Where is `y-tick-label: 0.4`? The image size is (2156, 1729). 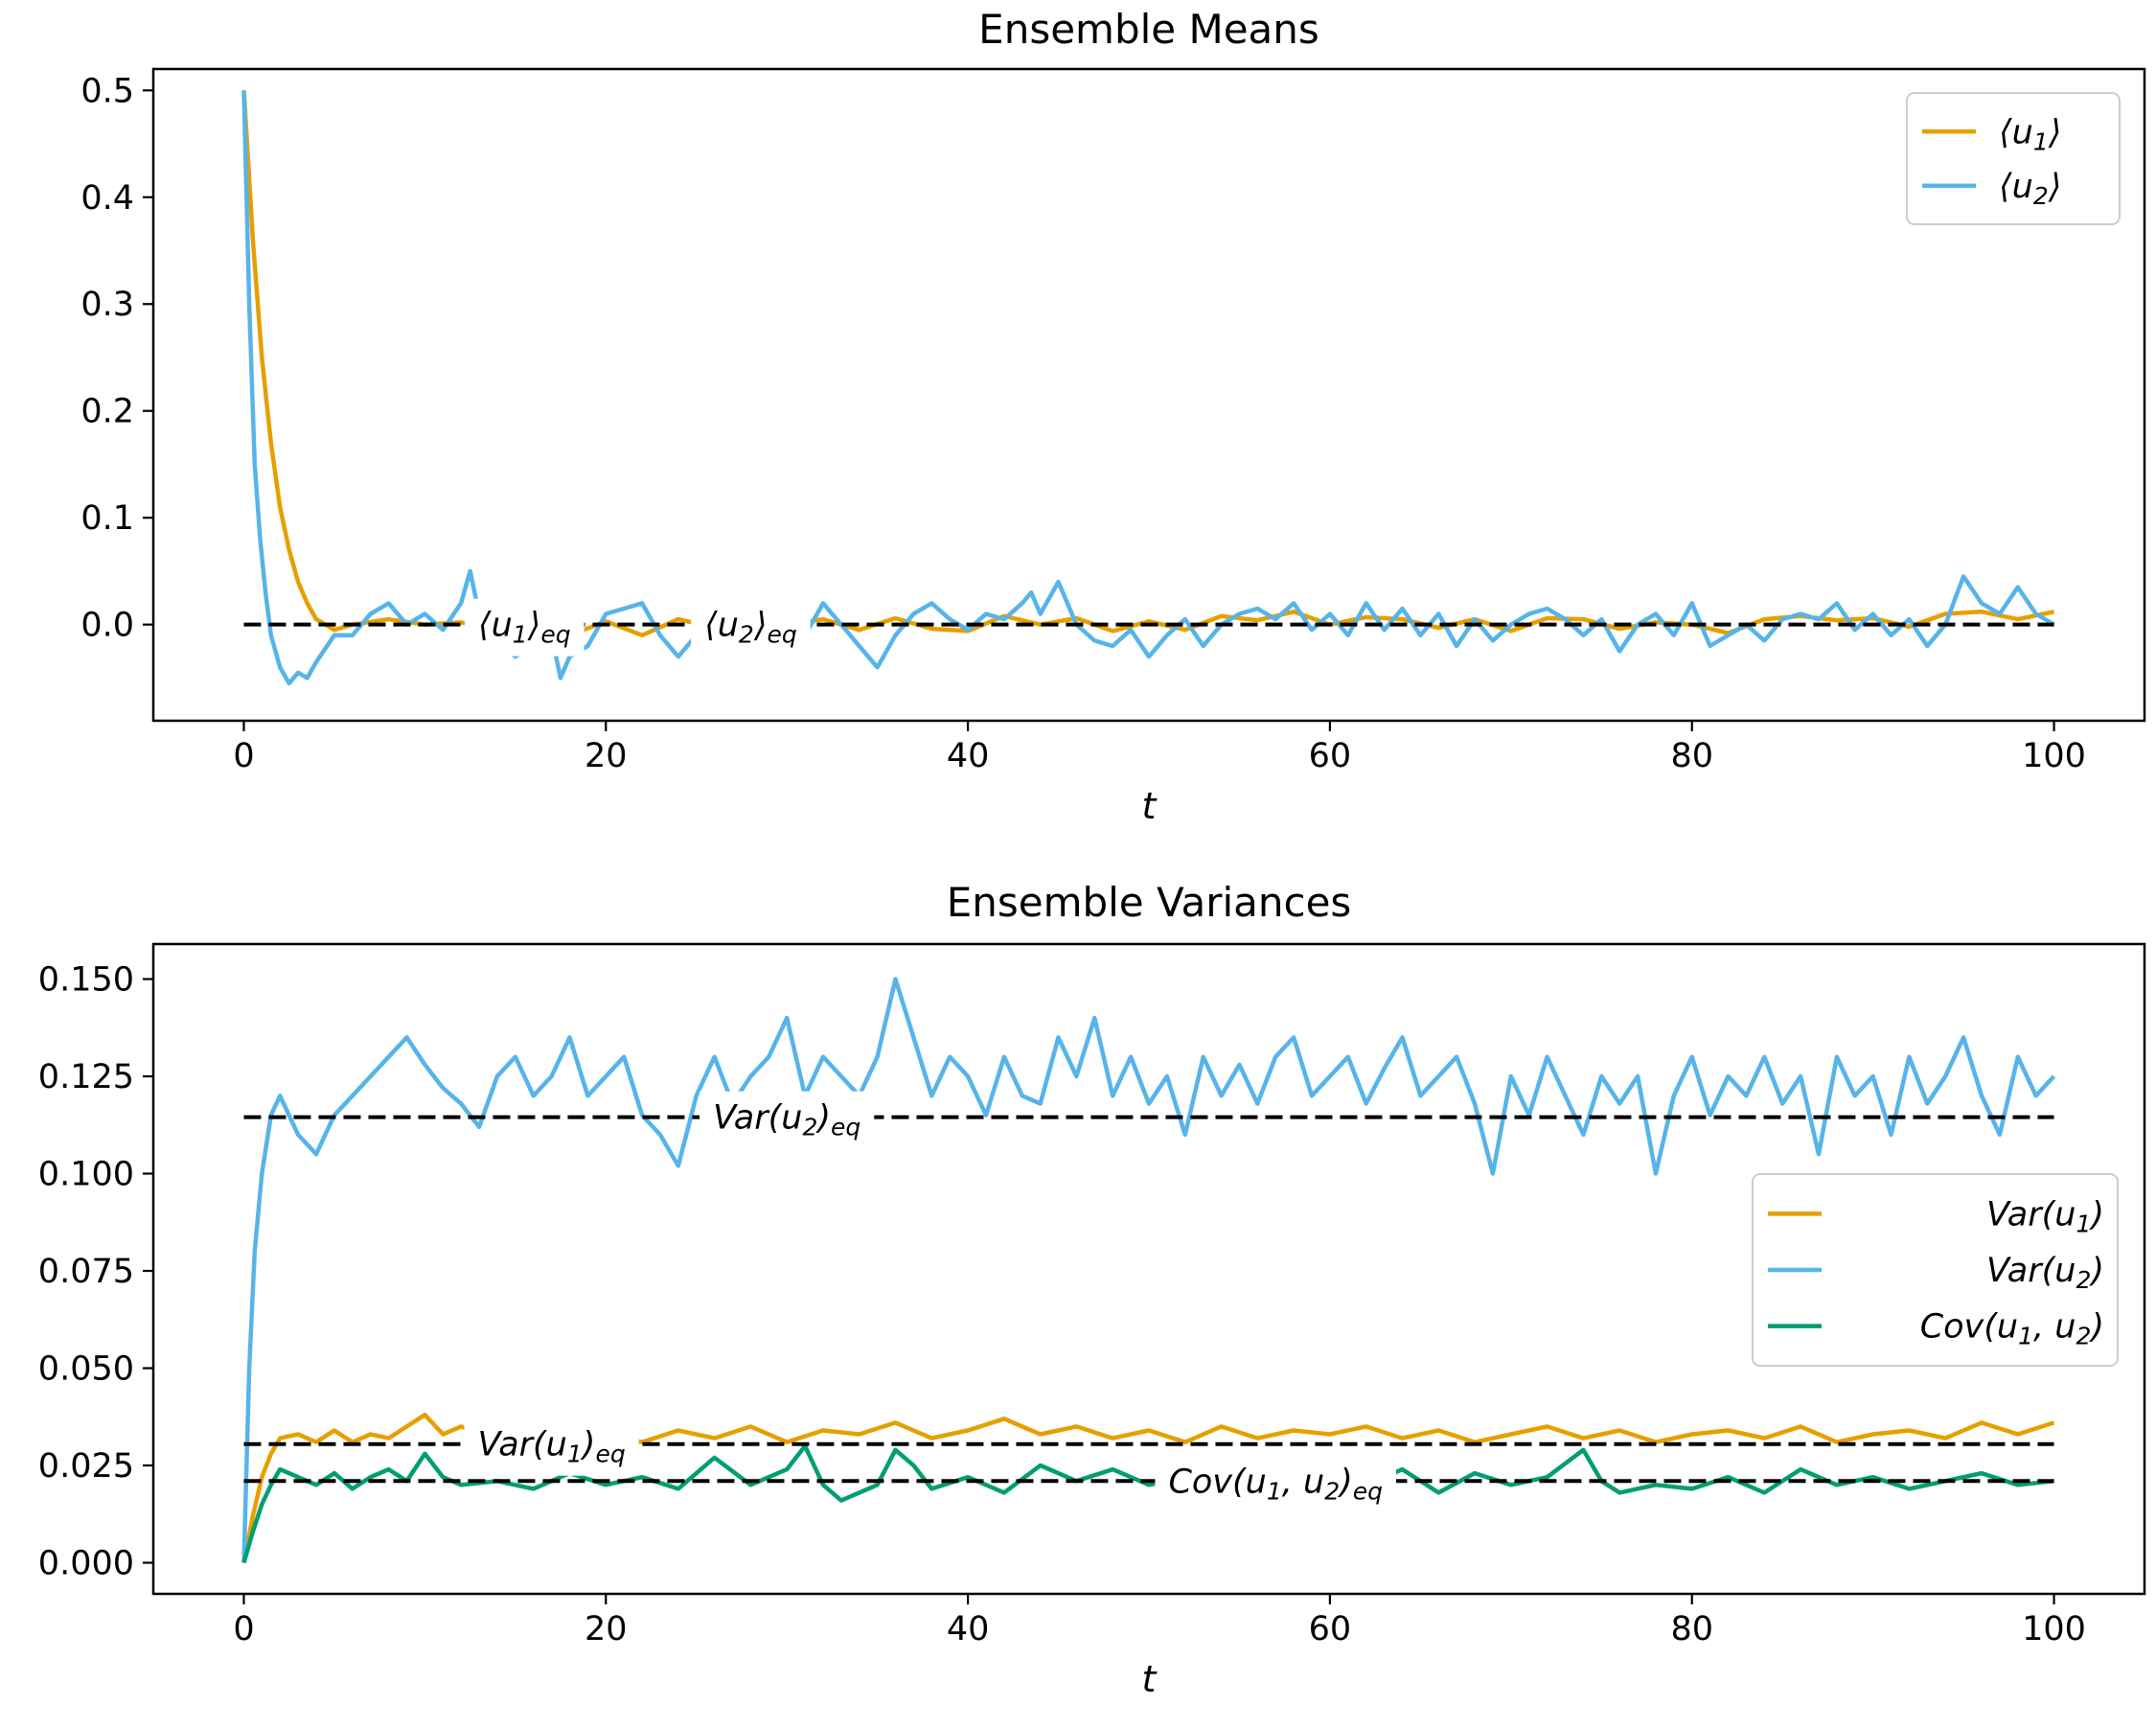
y-tick-label: 0.4 is located at coordinates (107, 198).